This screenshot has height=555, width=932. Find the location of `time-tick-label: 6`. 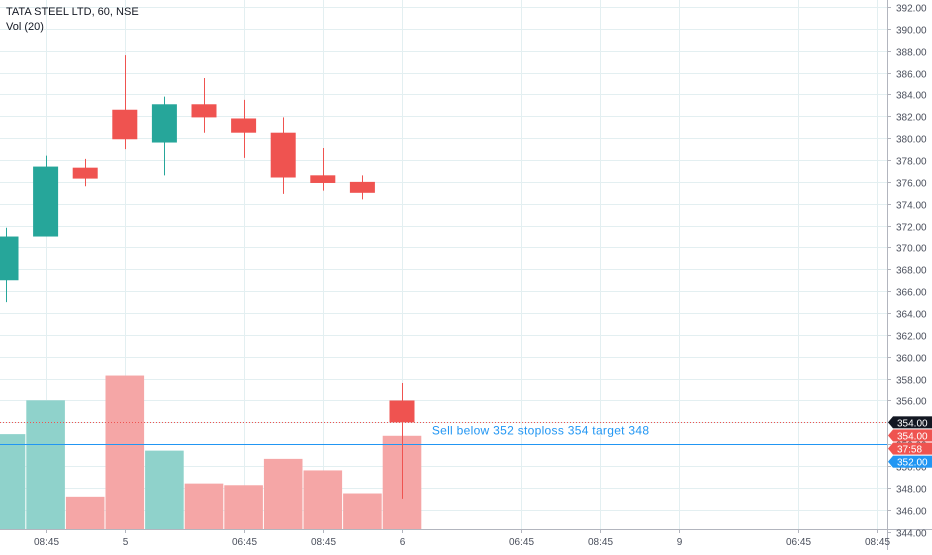

time-tick-label: 6 is located at coordinates (403, 542).